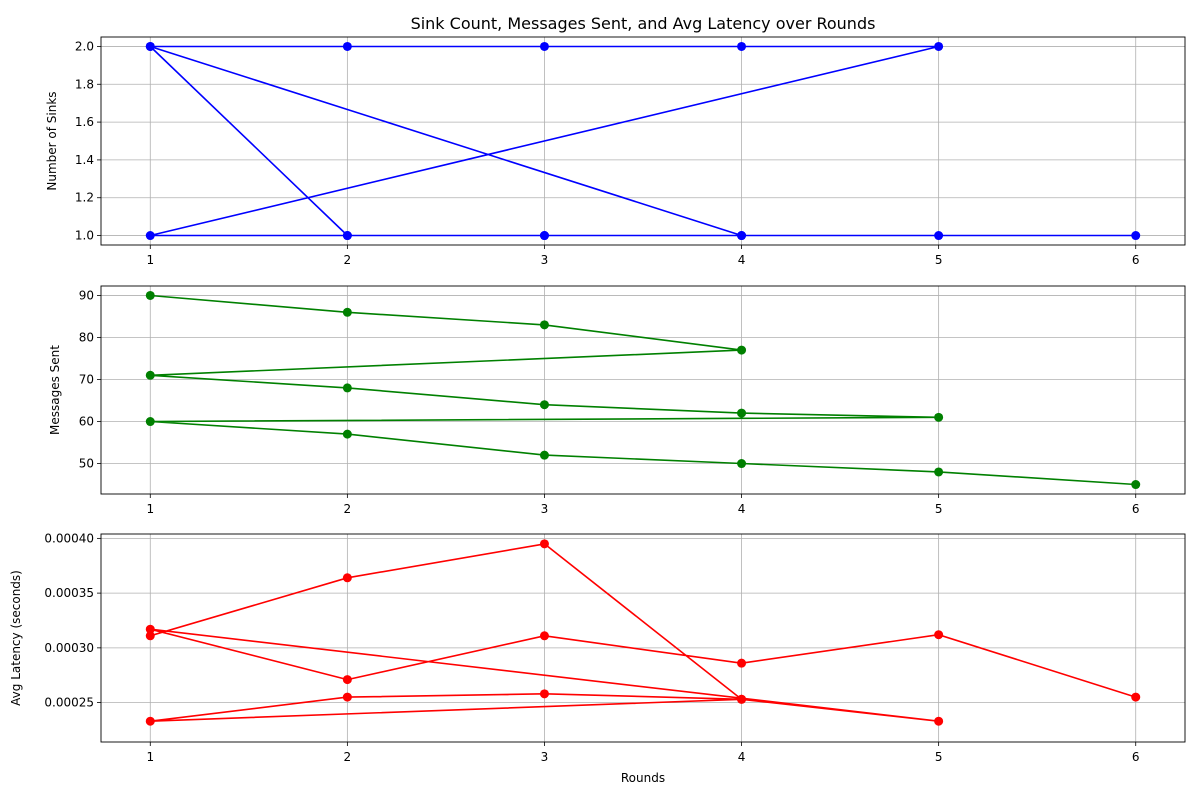  What do you see at coordinates (84, 122) in the screenshot?
I see `y-tick-label: 1.6` at bounding box center [84, 122].